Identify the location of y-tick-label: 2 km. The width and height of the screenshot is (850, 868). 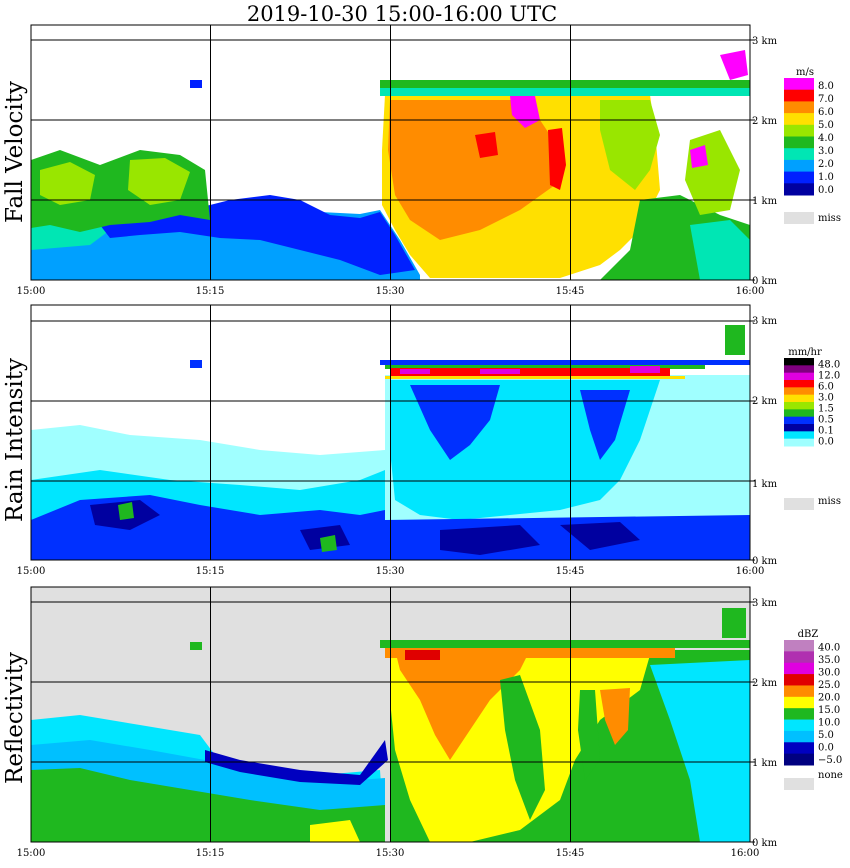
(765, 683).